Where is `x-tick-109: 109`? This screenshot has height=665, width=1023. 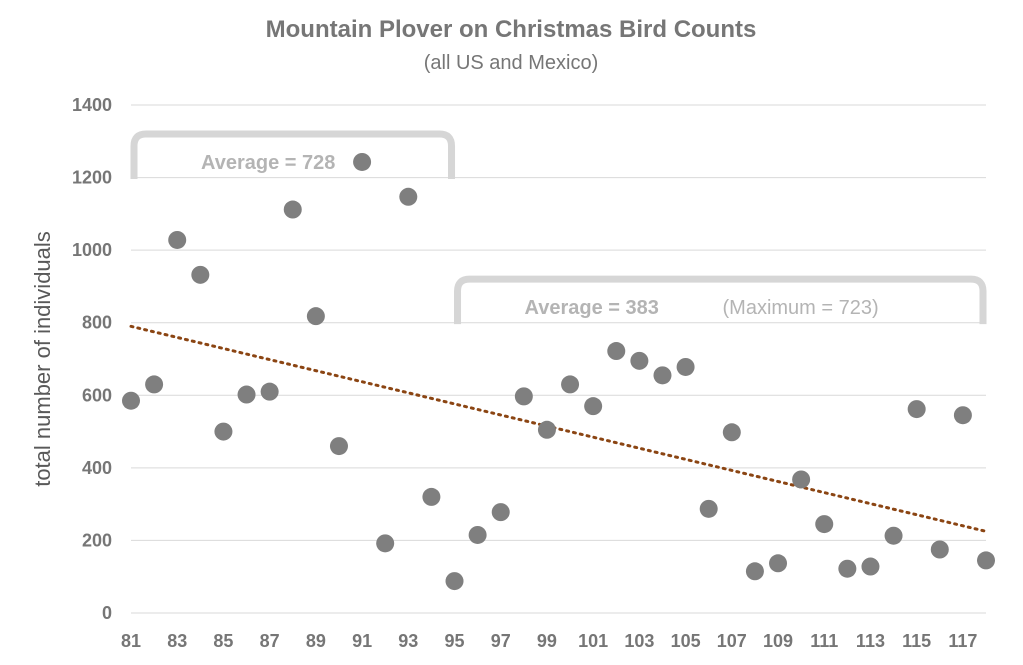
x-tick-109: 109 is located at coordinates (778, 641).